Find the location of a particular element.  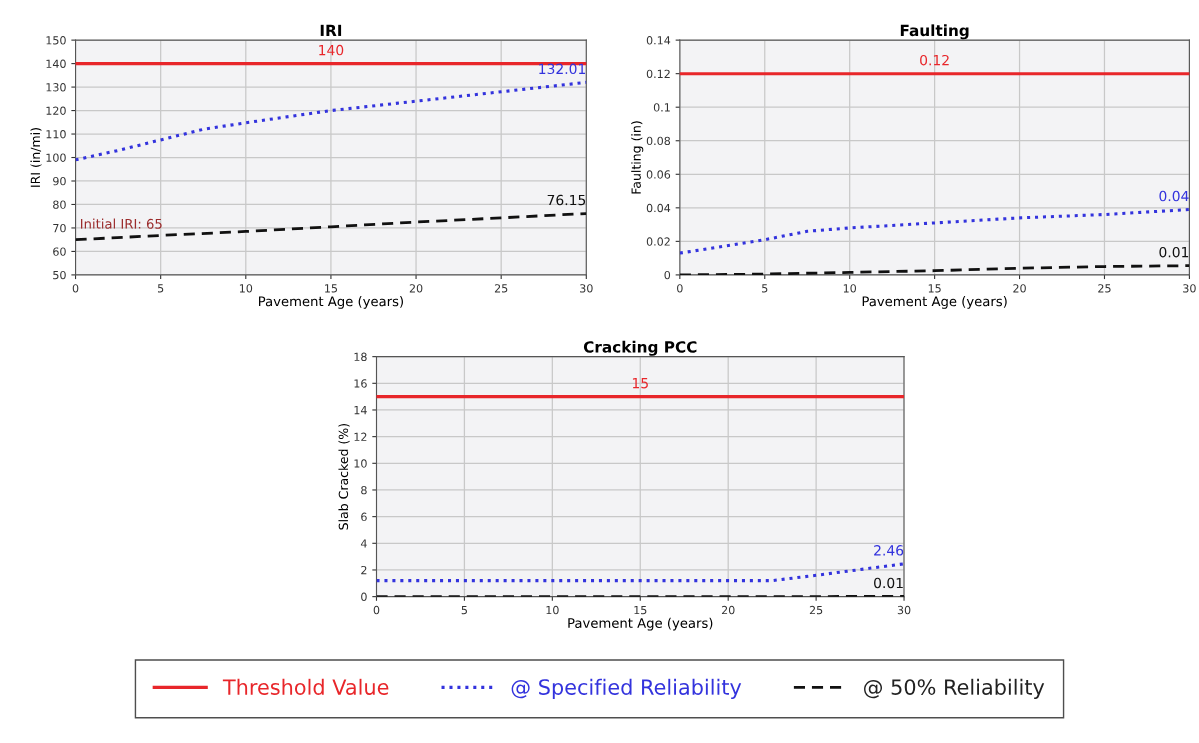

data-label: 140 is located at coordinates (331, 50).